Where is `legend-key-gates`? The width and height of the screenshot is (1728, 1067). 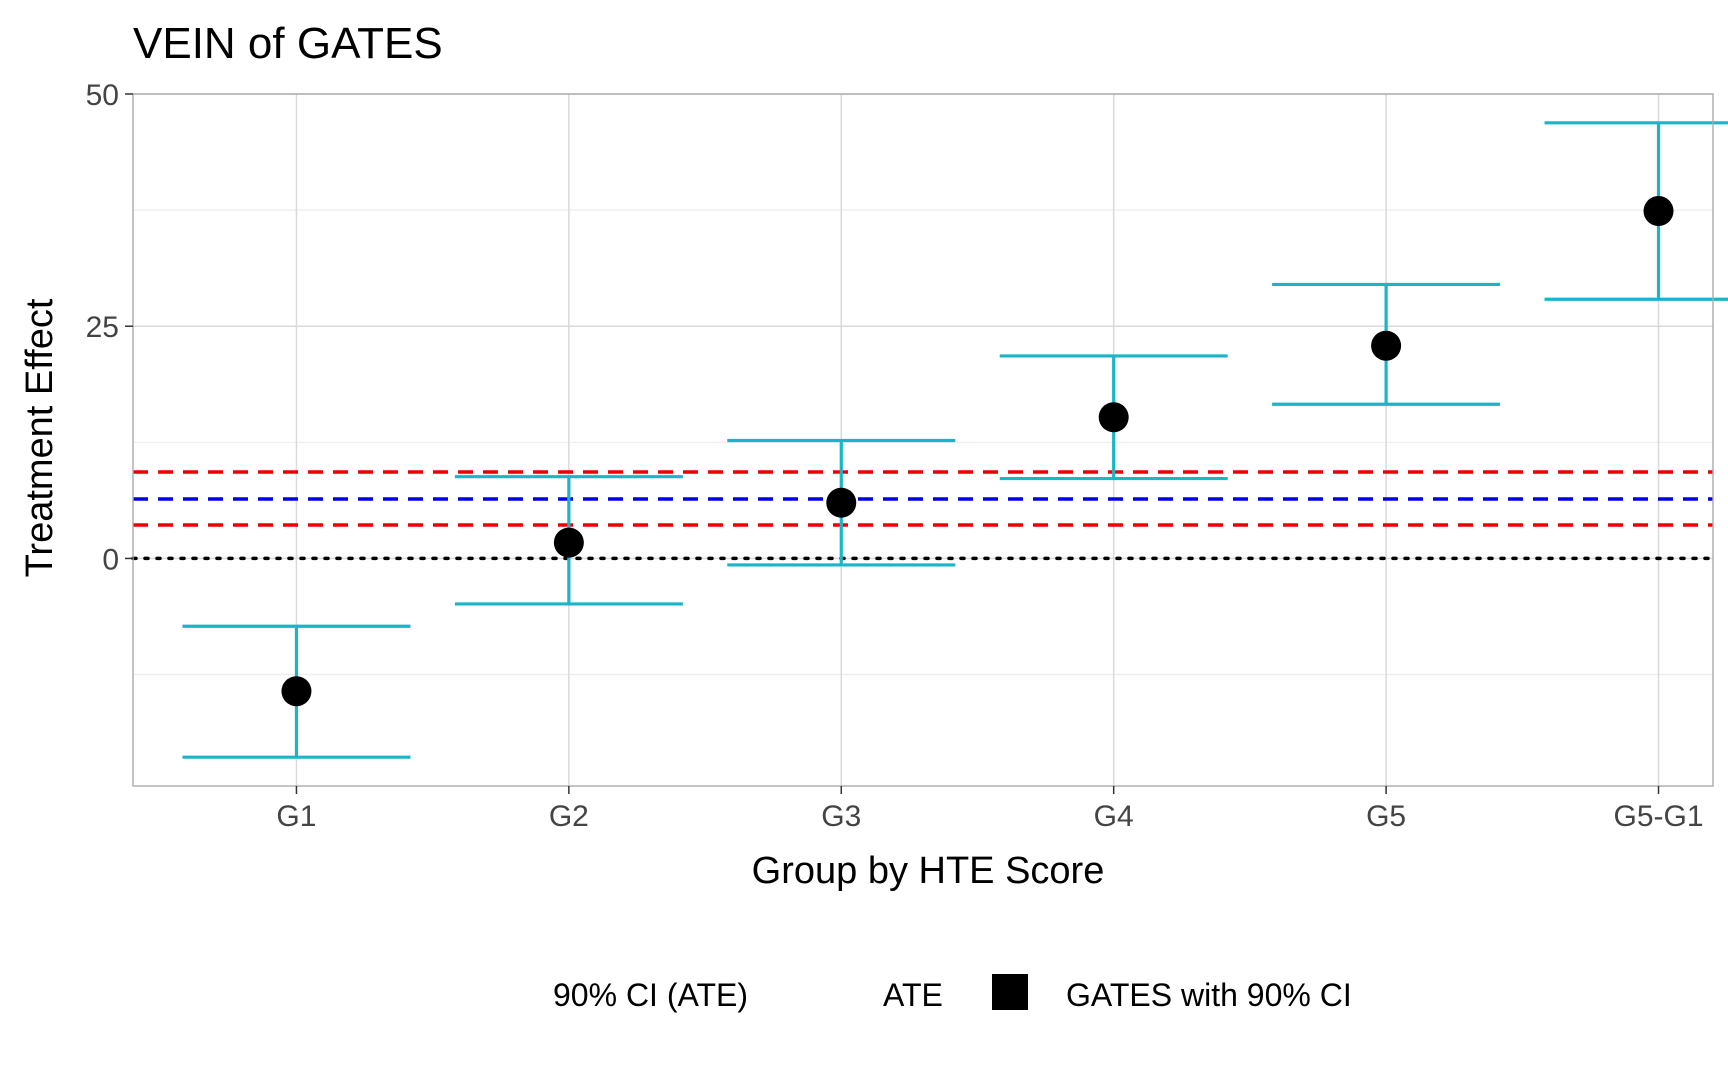
legend-key-gates is located at coordinates (1010, 992).